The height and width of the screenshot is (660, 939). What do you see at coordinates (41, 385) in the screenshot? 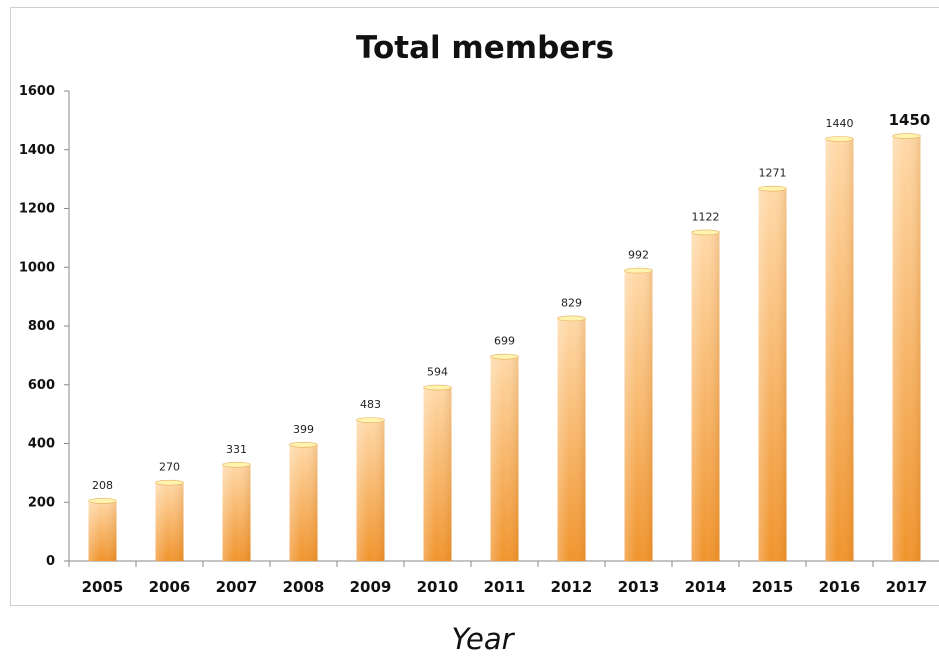
I see `y-tick-label: 600` at bounding box center [41, 385].